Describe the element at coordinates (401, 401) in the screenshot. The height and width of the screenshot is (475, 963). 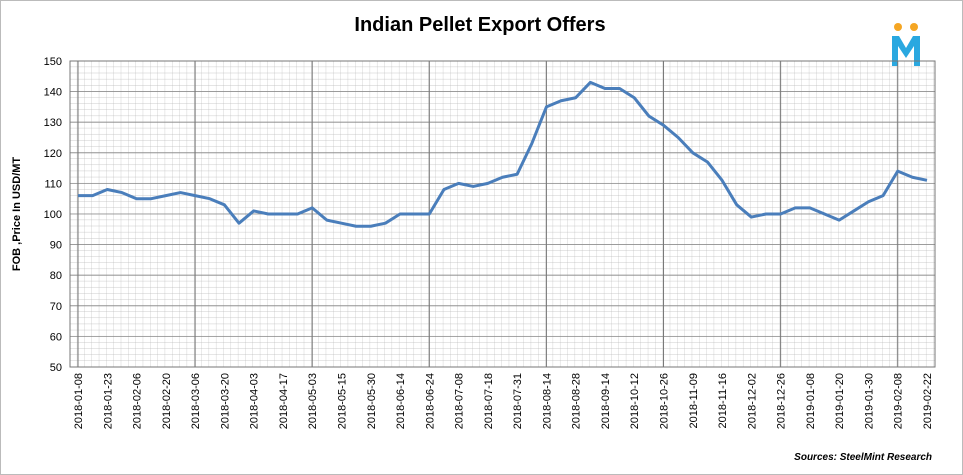
I see `x-tick-label: 2018-06-14` at that location.